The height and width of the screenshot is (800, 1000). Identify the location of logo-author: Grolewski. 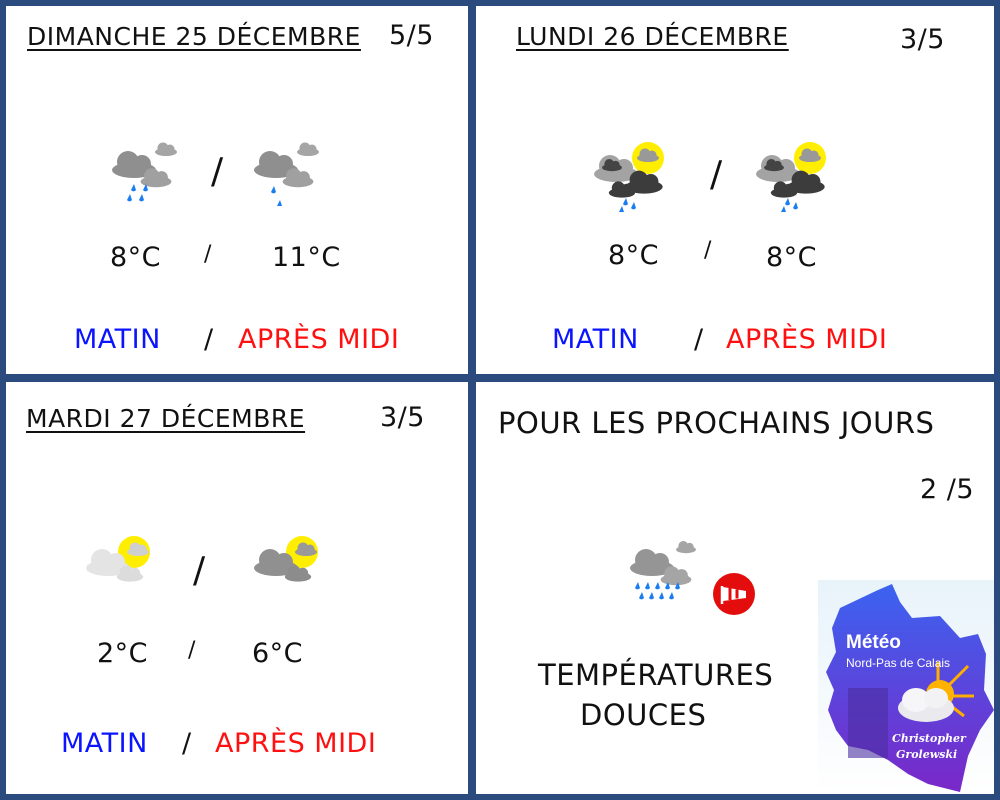
(927, 754).